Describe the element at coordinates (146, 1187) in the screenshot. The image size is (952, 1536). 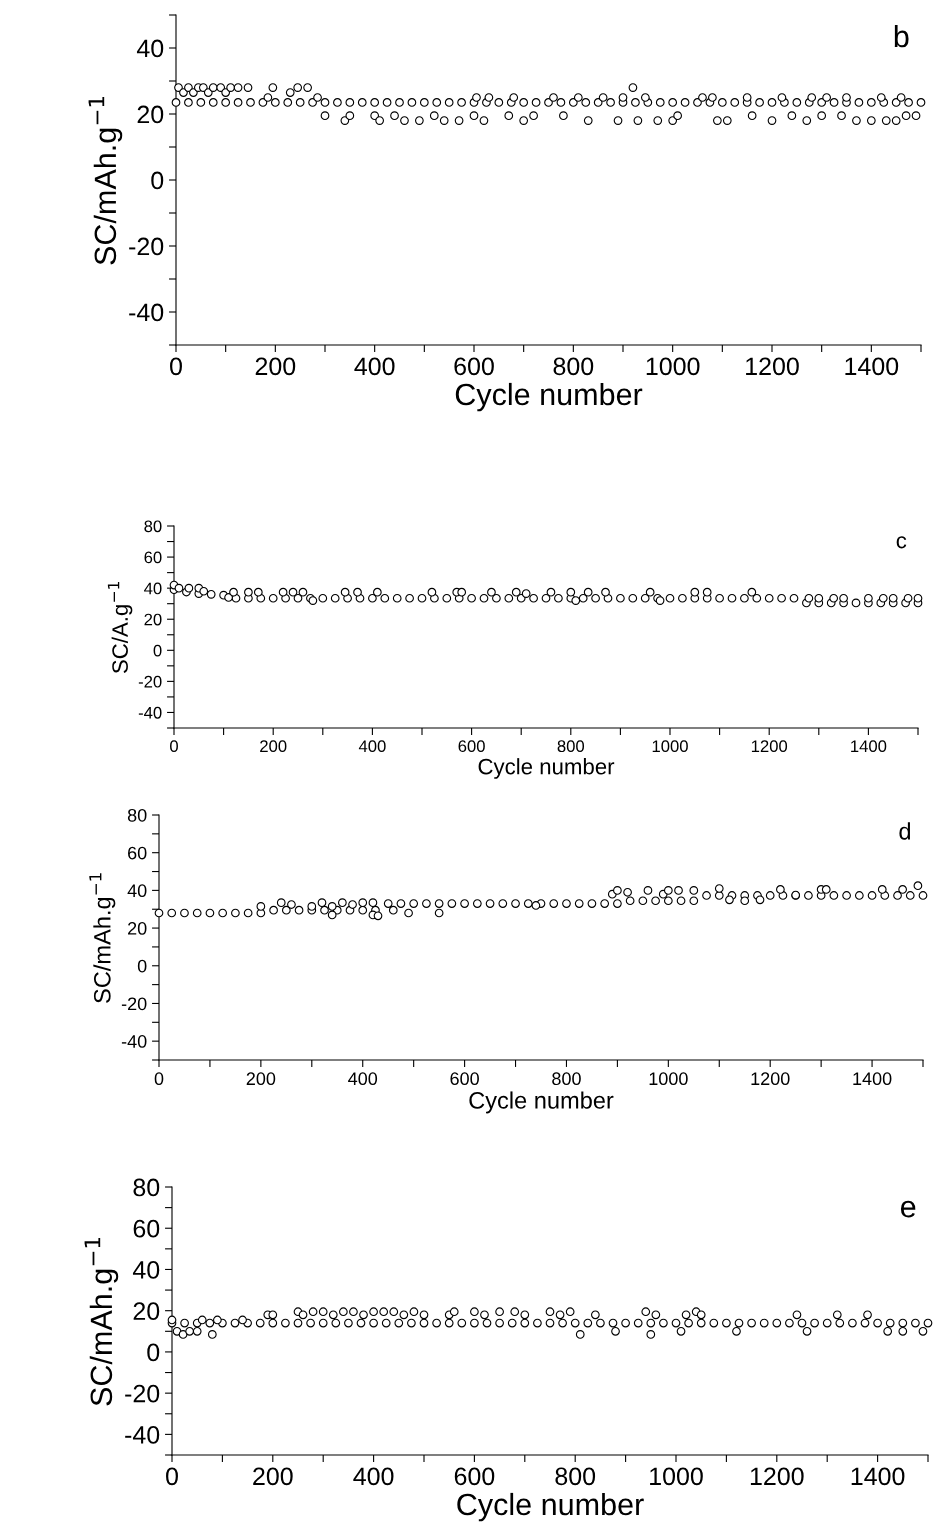
I see `y-tick-label: 80` at that location.